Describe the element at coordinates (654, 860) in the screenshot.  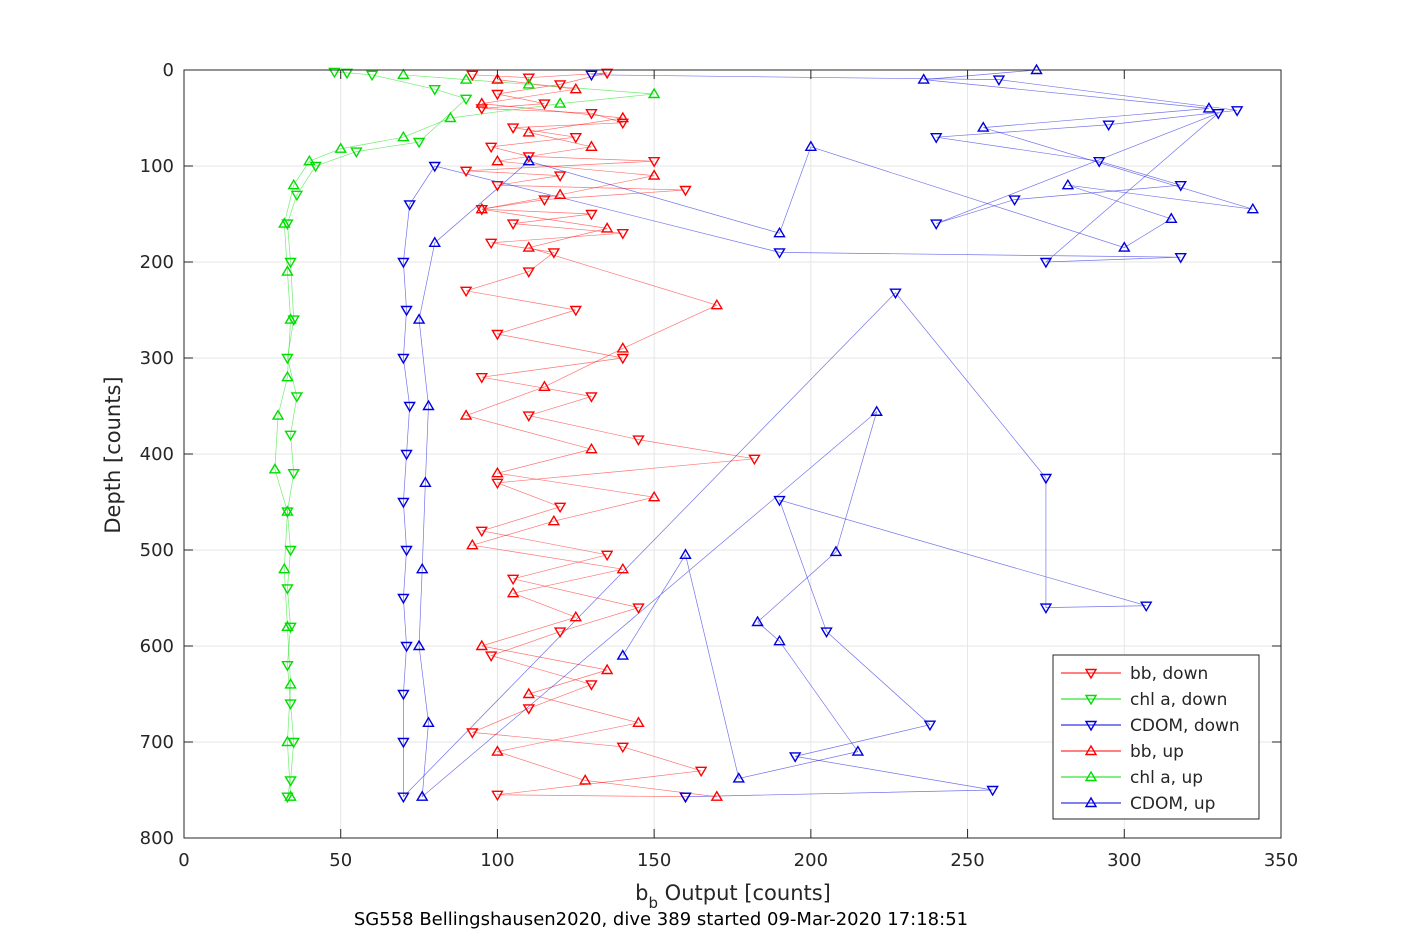
I see `x-tick-label: 150` at that location.